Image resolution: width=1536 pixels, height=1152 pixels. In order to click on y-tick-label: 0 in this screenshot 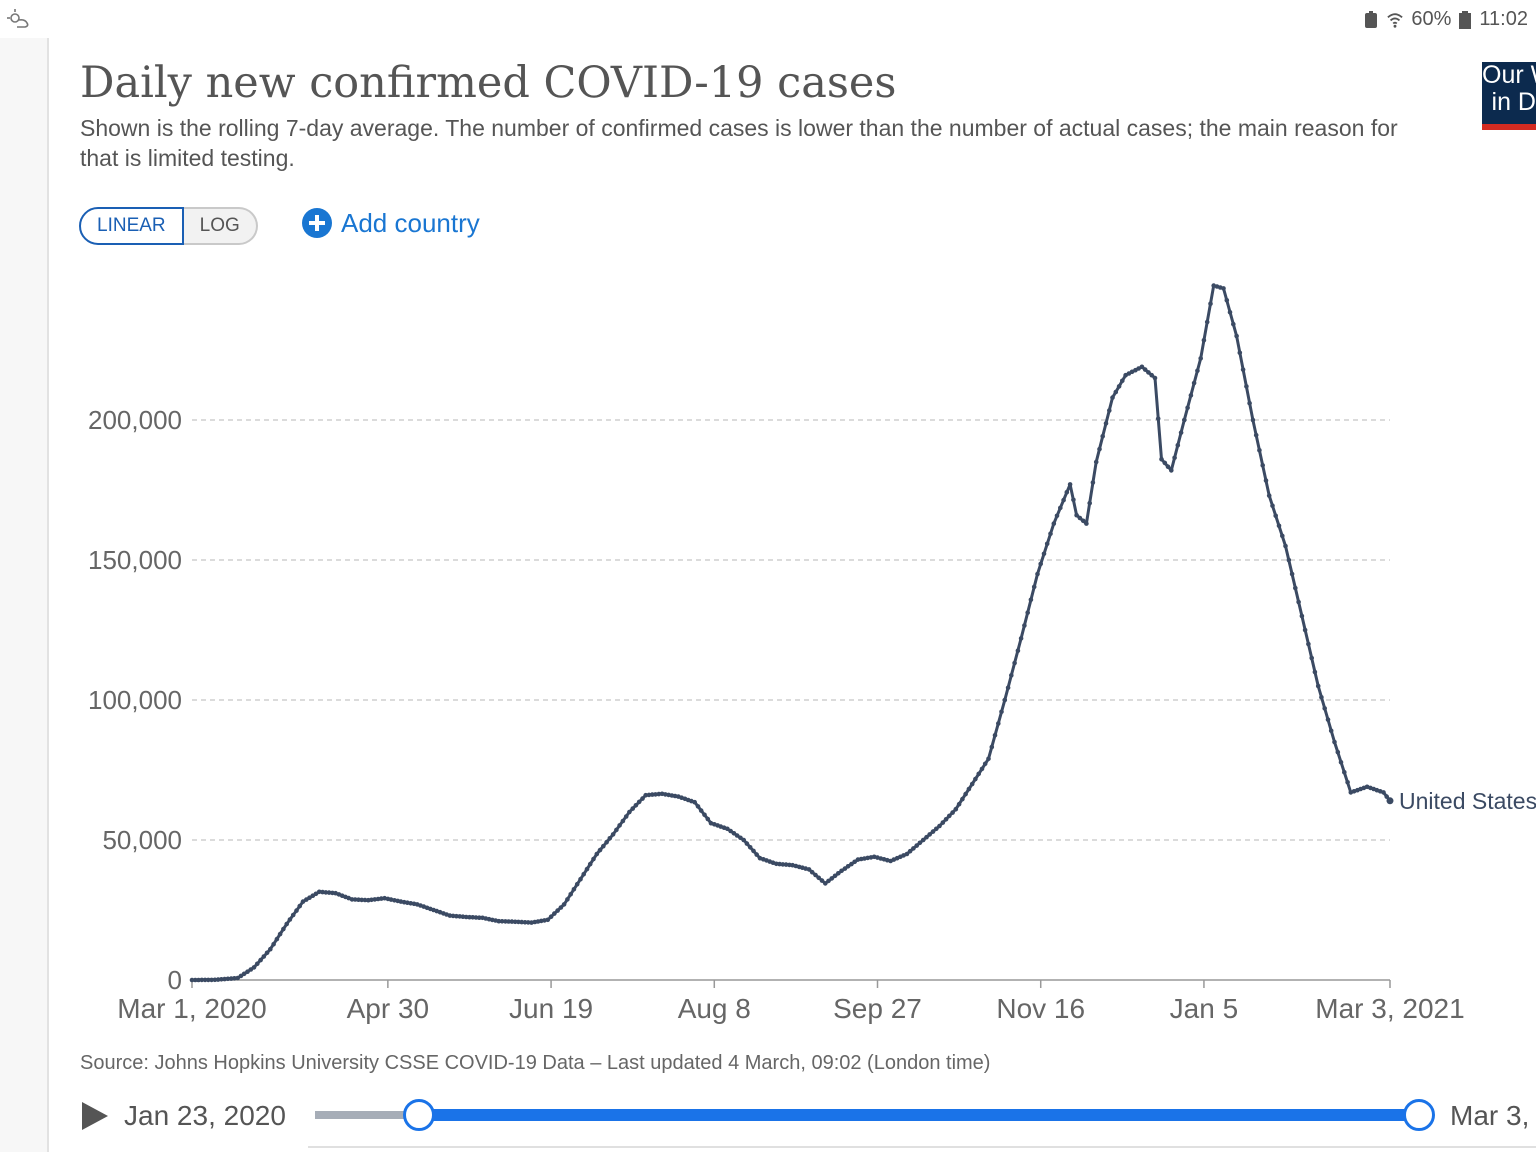, I will do `click(175, 980)`.